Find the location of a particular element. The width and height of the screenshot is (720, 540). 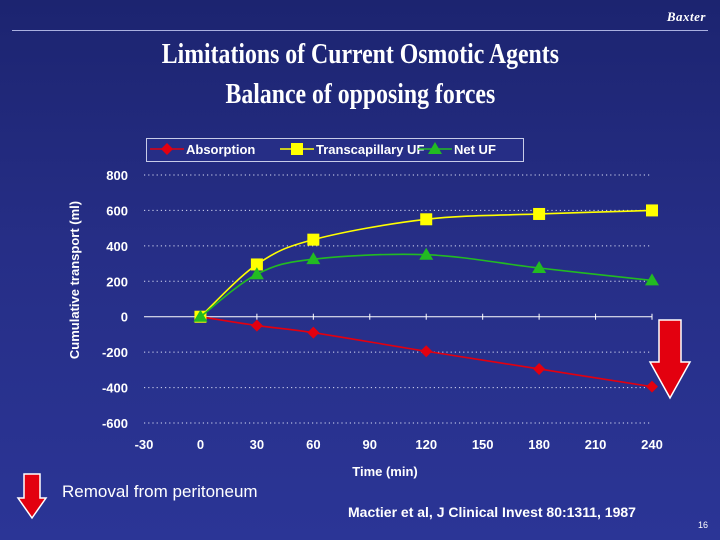

y-tick-label: -200 is located at coordinates (115, 352).